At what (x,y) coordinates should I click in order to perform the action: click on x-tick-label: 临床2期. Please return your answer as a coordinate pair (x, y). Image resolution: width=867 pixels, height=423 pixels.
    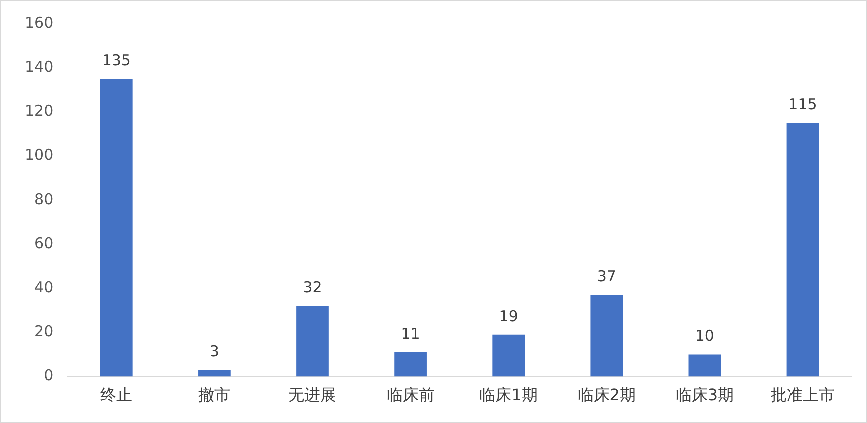
    Looking at the image, I should click on (607, 395).